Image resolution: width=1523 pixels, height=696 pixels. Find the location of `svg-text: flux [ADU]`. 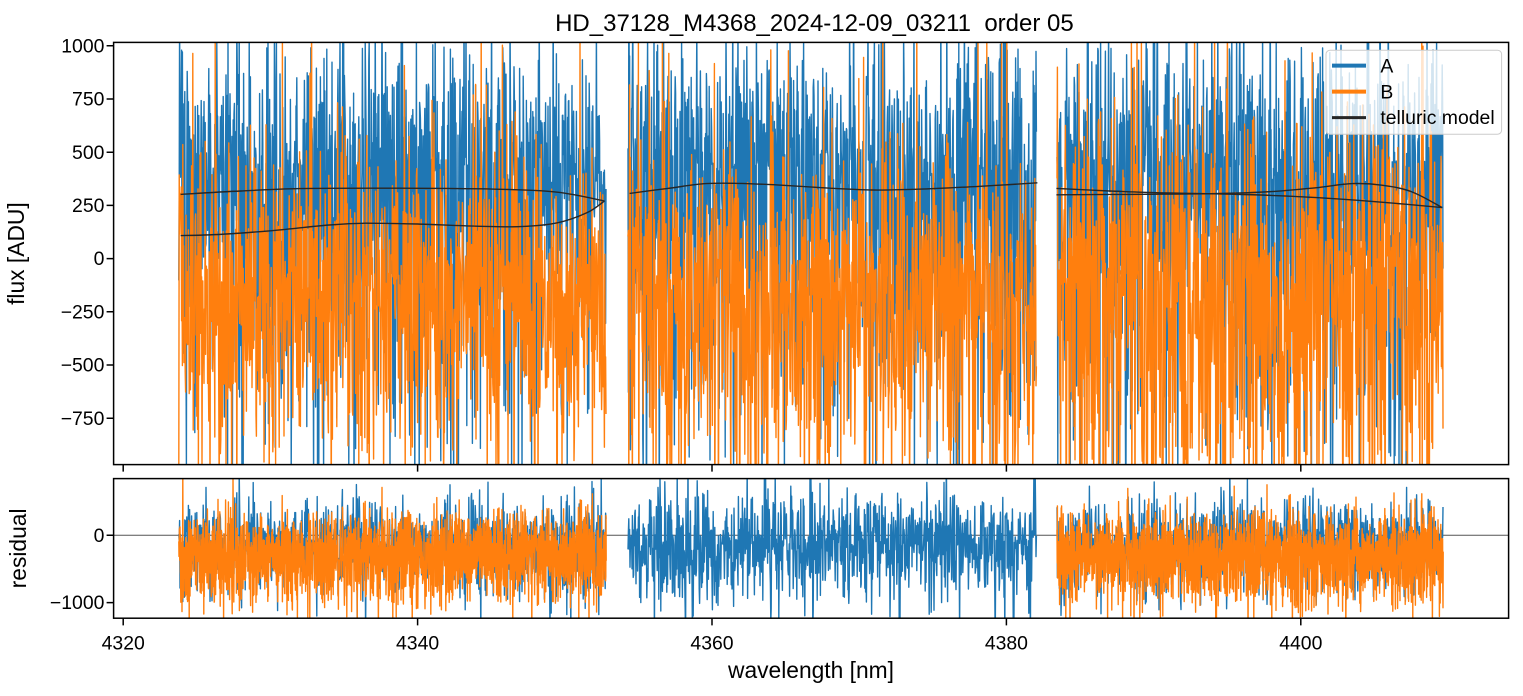

svg-text: flux [ADU] is located at coordinates (16, 253).